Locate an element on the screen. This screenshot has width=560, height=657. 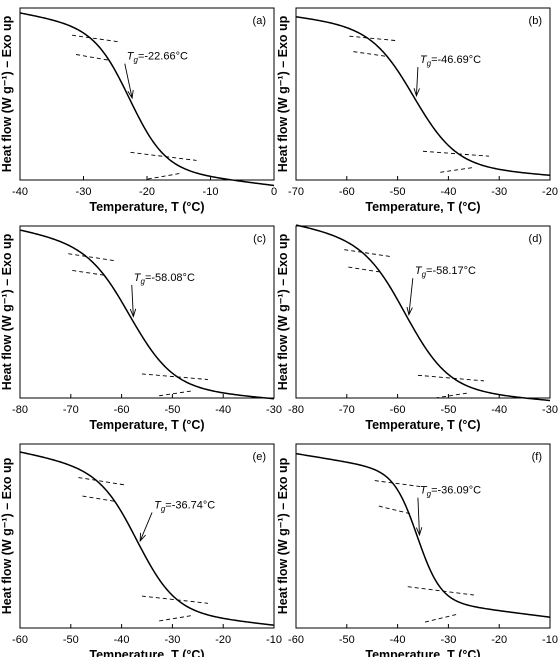
panel-label: (a) is located at coordinates (259, 21).